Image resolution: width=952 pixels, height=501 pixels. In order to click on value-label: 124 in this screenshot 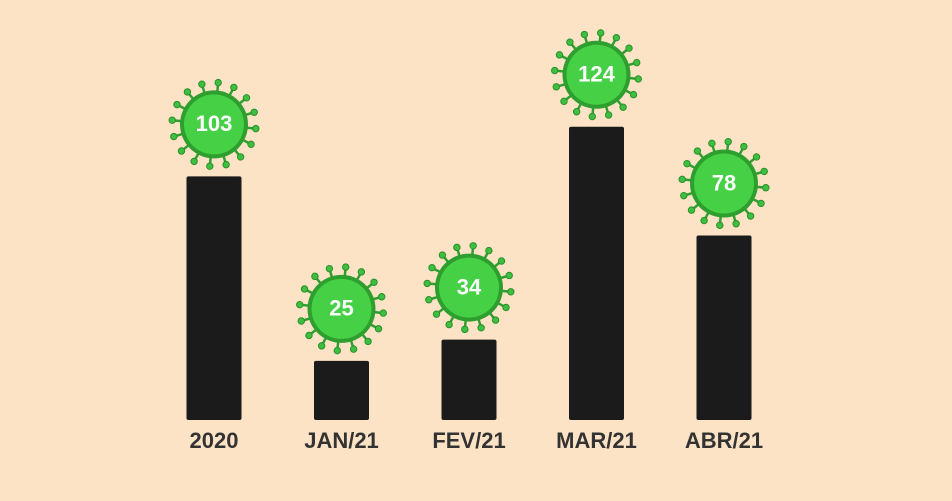, I will do `click(596, 74)`.